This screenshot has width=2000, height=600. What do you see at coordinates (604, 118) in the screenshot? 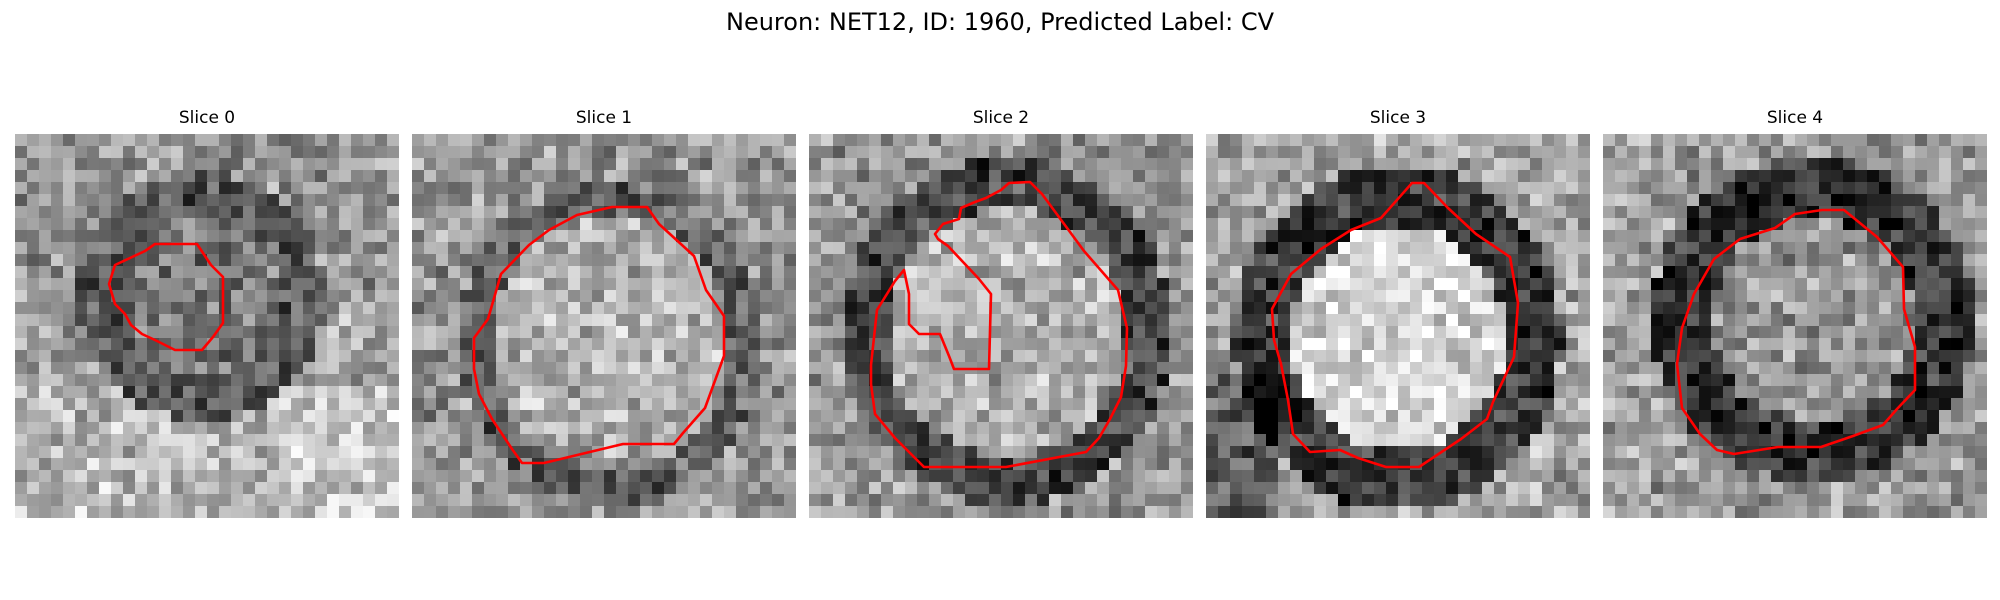
I see `slice-title-1: Slice 1` at bounding box center [604, 118].